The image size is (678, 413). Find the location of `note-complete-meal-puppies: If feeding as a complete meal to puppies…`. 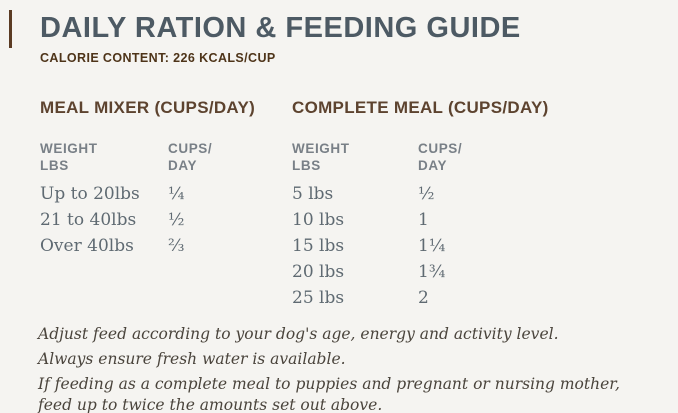

note-complete-meal-puppies: If feeding as a complete meal to puppies… is located at coordinates (329, 394).